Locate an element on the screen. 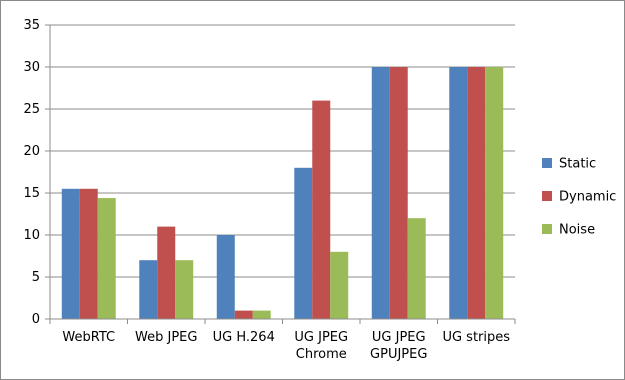 The height and width of the screenshot is (380, 625). x-tick-label-2: UG H.264 is located at coordinates (244, 337).